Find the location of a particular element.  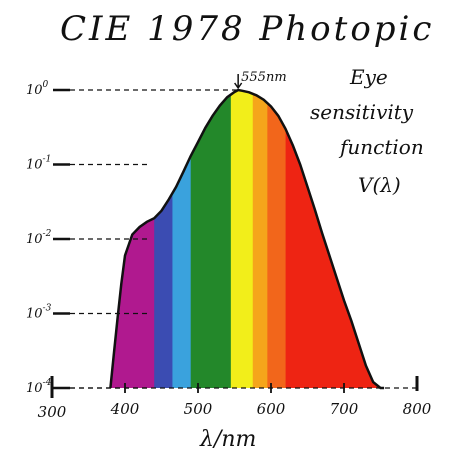

x-tick-label: 800 is located at coordinates (417, 409).